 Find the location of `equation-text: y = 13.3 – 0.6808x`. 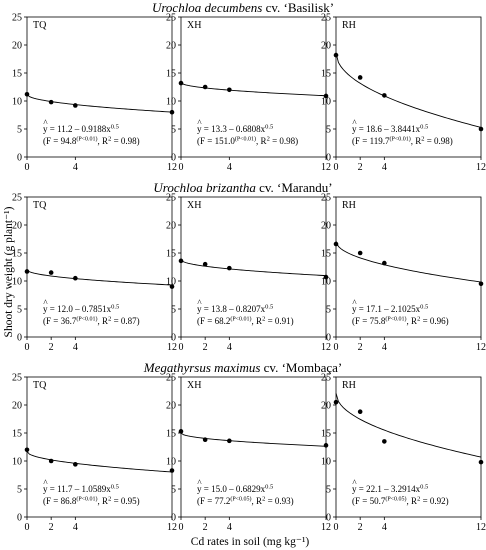

equation-text: y = 13.3 – 0.6808x is located at coordinates (231, 129).